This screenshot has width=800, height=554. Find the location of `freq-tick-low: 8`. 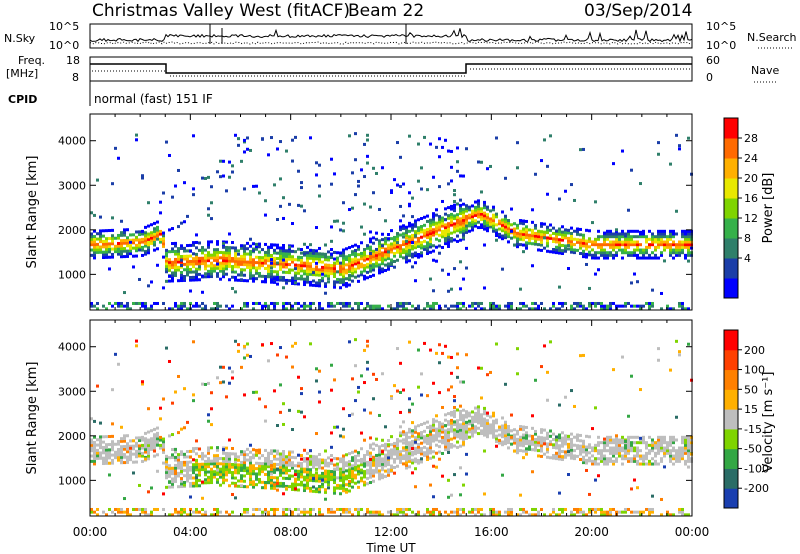

freq-tick-low: 8 is located at coordinates (75, 77).